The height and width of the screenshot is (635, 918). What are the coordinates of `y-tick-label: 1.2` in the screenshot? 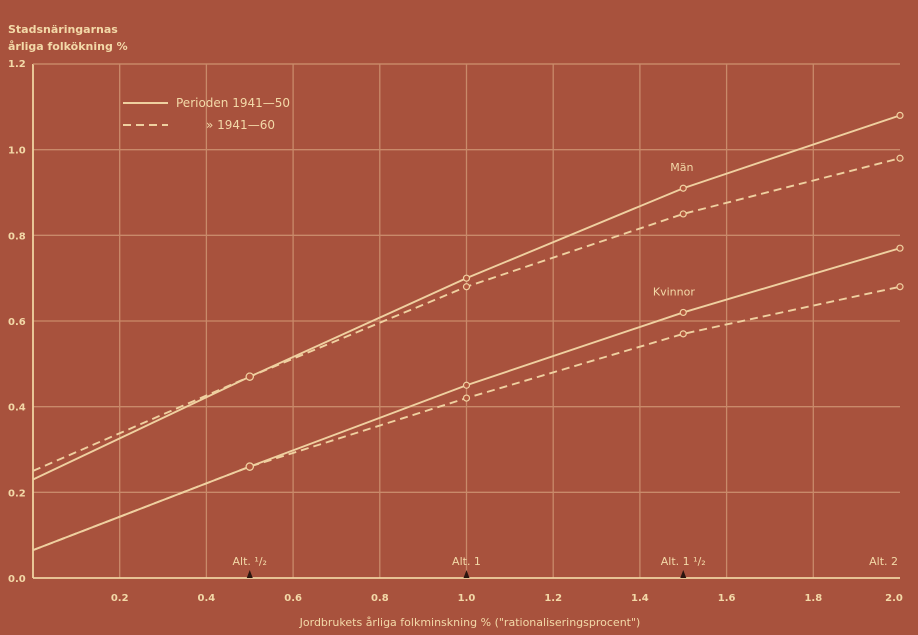 It's located at (17, 64).